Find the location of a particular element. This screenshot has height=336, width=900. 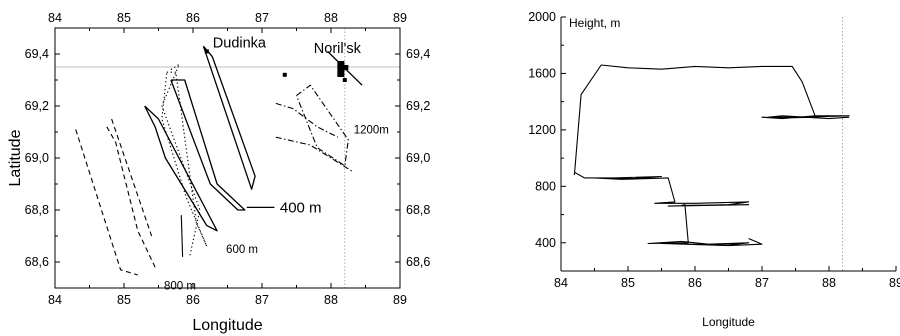

profile-y-tick-label: 400 is located at coordinates (545, 243).